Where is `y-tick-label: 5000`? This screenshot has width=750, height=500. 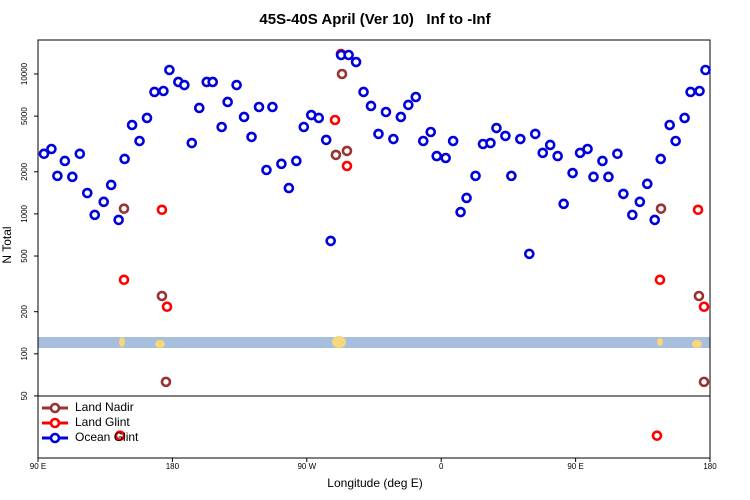 y-tick-label: 5000 is located at coordinates (24, 116).